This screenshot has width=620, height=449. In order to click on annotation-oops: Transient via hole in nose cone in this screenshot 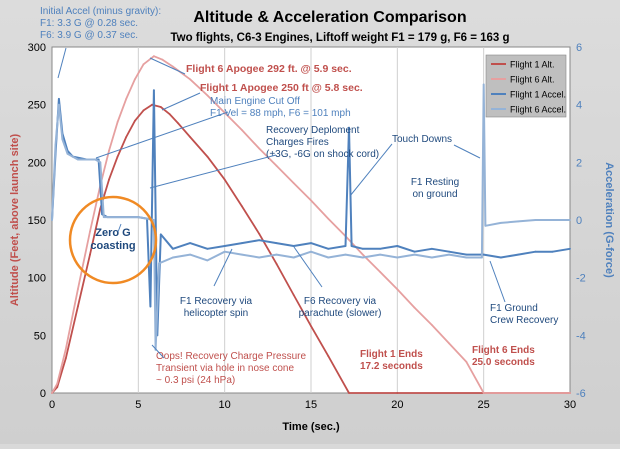, I will do `click(225, 368)`.